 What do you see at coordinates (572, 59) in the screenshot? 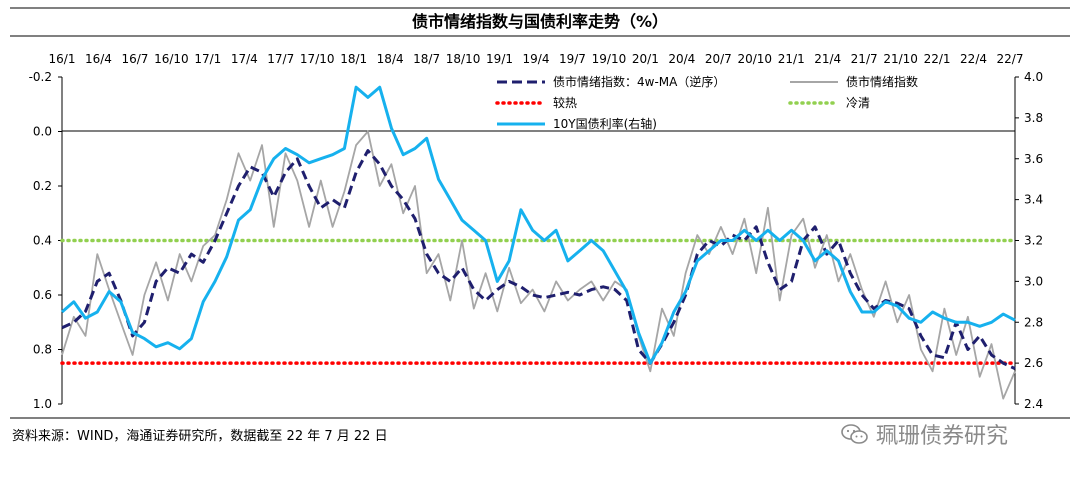
I see `x-tick-label: 19/7` at bounding box center [572, 59].